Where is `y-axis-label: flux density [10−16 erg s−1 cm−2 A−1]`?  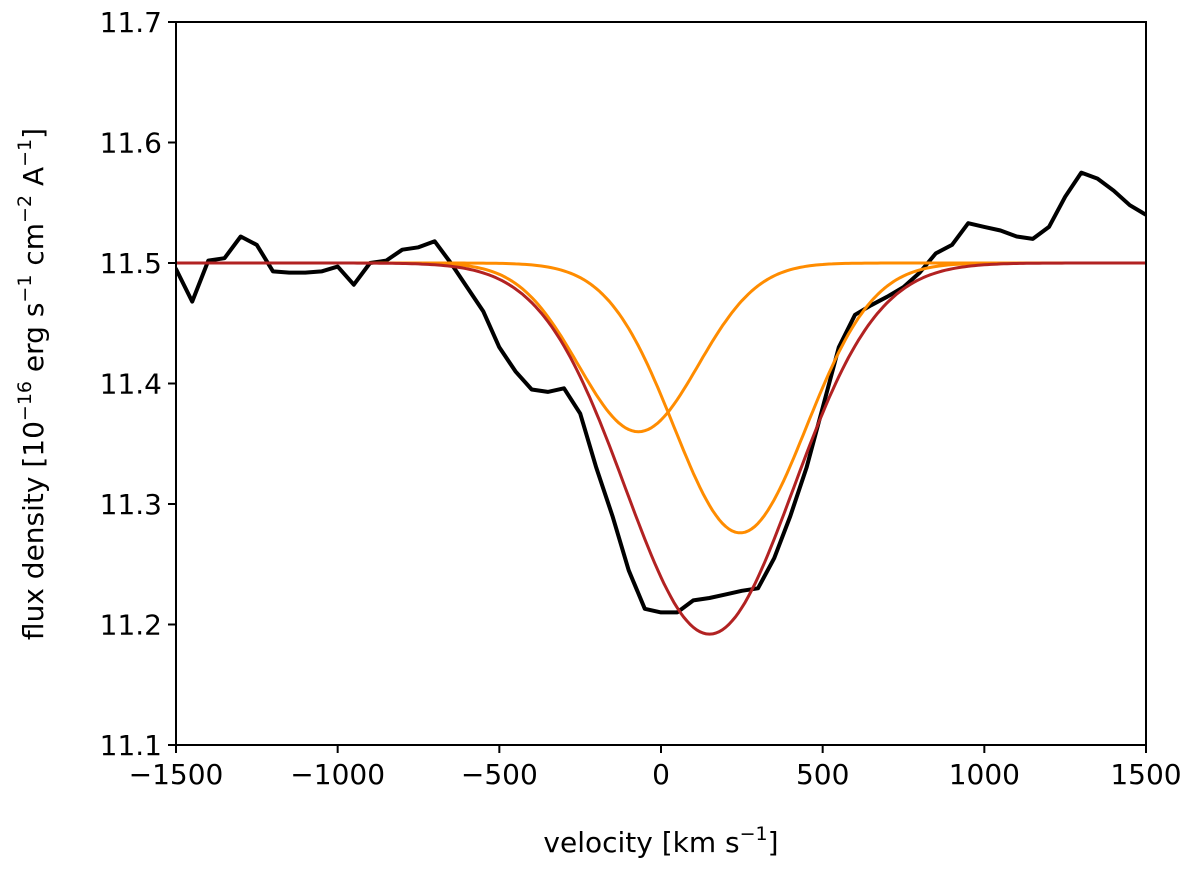 y-axis-label: flux density [10−16 erg s−1 cm−2 A−1] is located at coordinates (32, 384).